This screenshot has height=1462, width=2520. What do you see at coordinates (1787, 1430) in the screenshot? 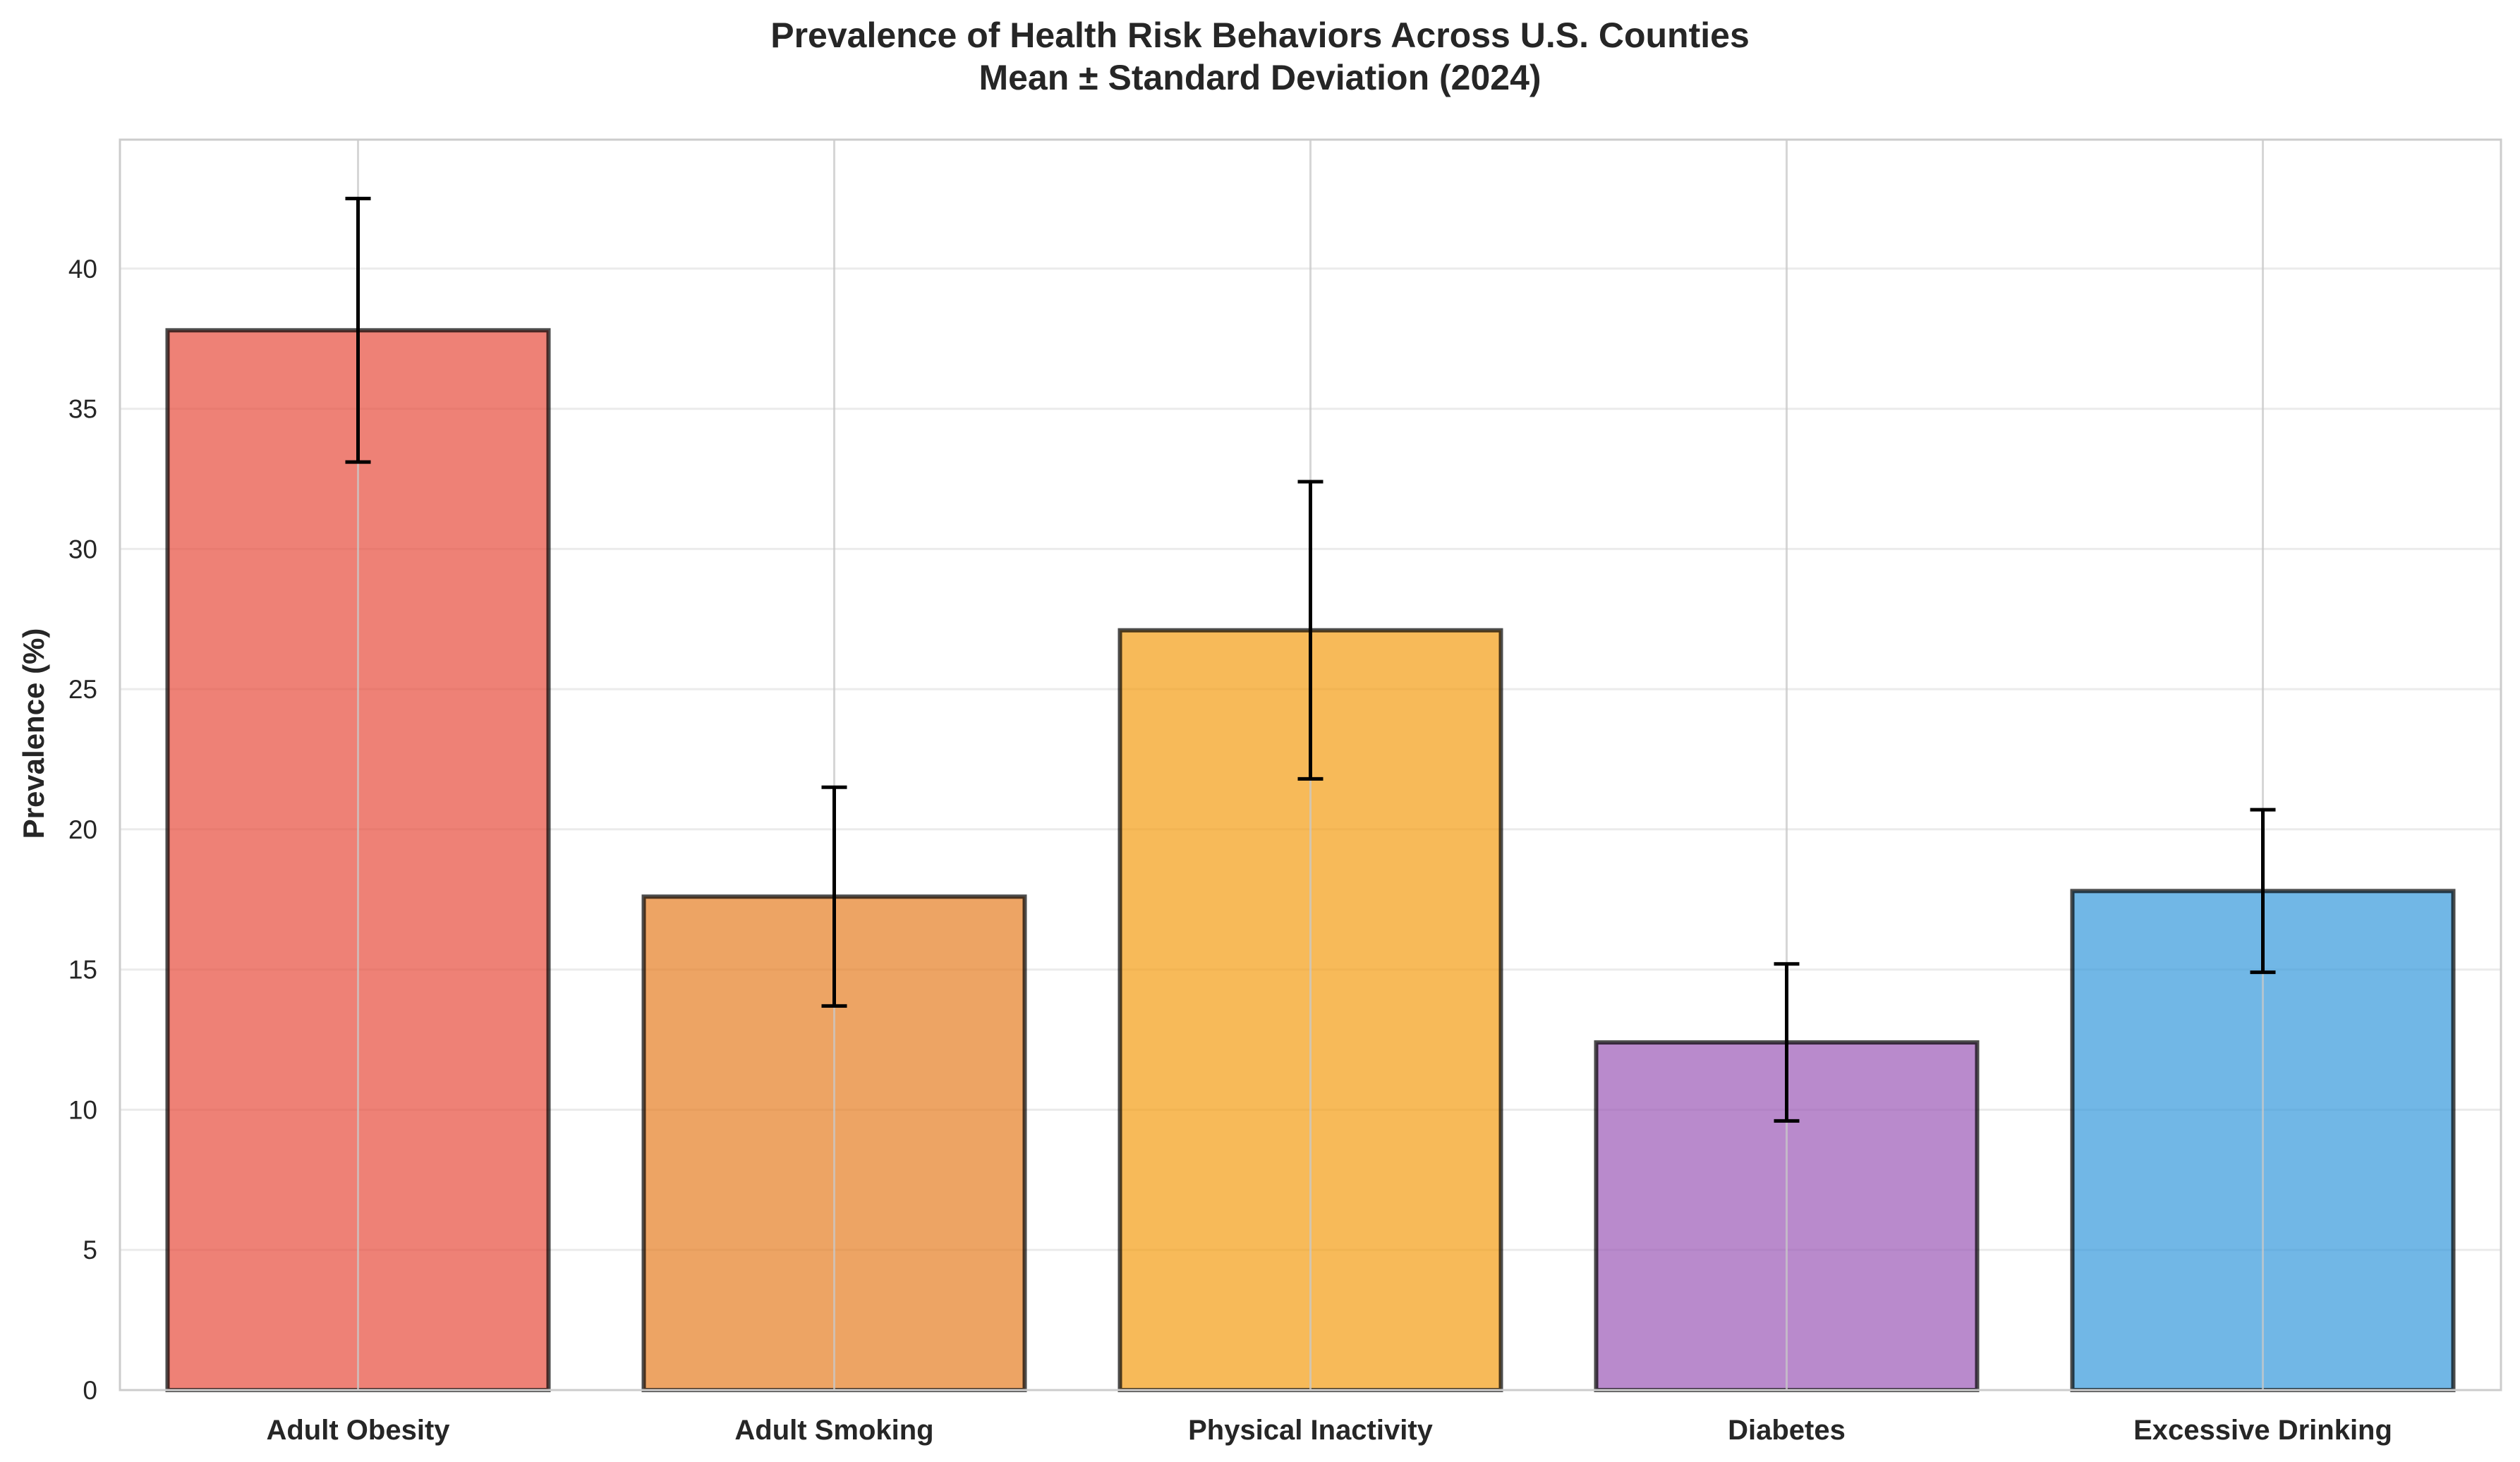
I see `x-tick-label: Diabetes` at bounding box center [1787, 1430].